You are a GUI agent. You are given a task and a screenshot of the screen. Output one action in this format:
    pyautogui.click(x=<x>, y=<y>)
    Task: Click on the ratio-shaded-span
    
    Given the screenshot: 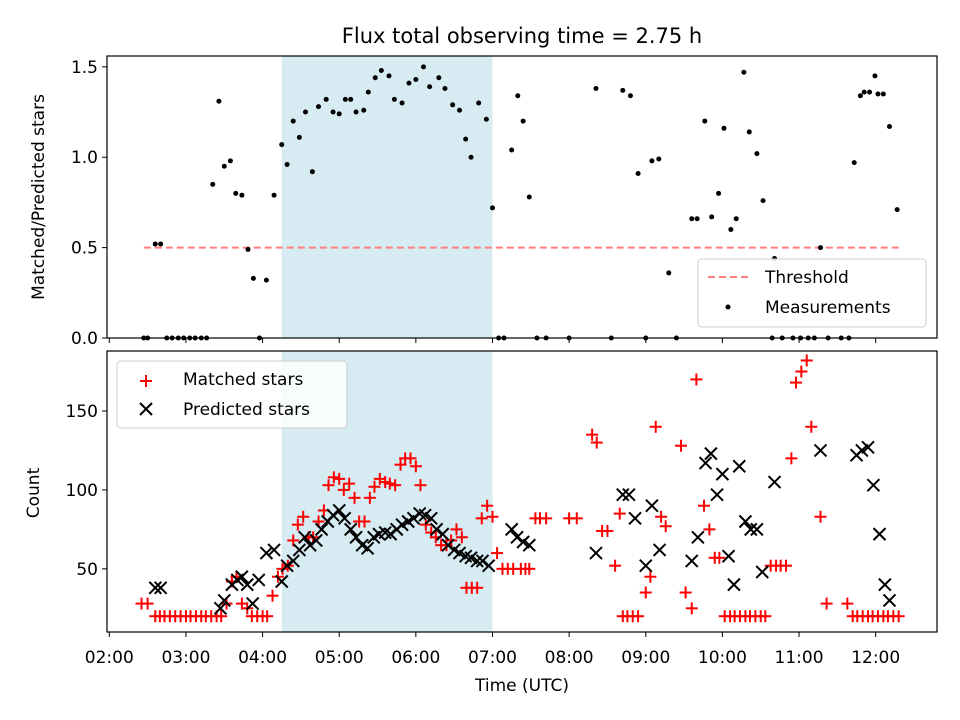 What is the action you would take?
    pyautogui.click(x=387, y=197)
    